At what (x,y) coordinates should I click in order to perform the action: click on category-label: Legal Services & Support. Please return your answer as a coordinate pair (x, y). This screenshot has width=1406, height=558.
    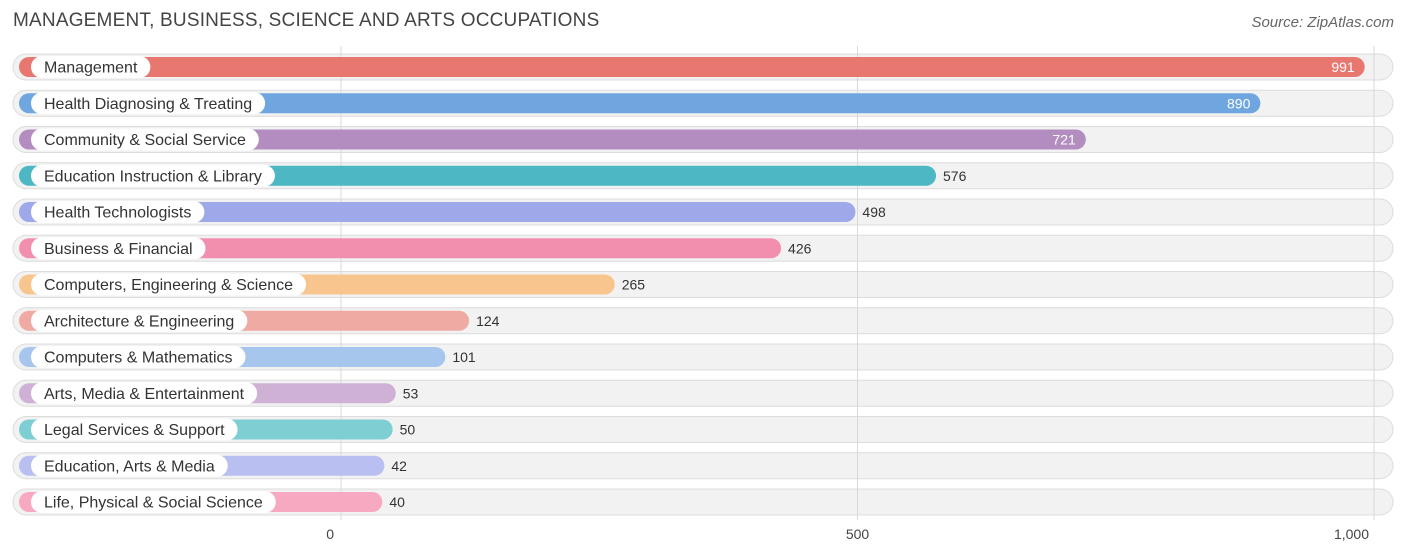
    Looking at the image, I should click on (134, 430).